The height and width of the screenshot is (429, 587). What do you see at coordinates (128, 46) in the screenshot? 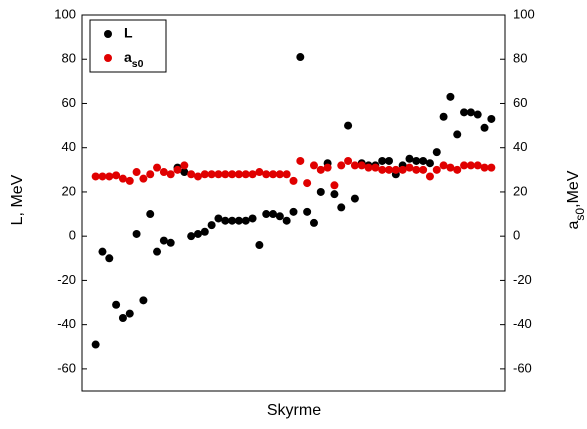
I see `legend-box` at bounding box center [128, 46].